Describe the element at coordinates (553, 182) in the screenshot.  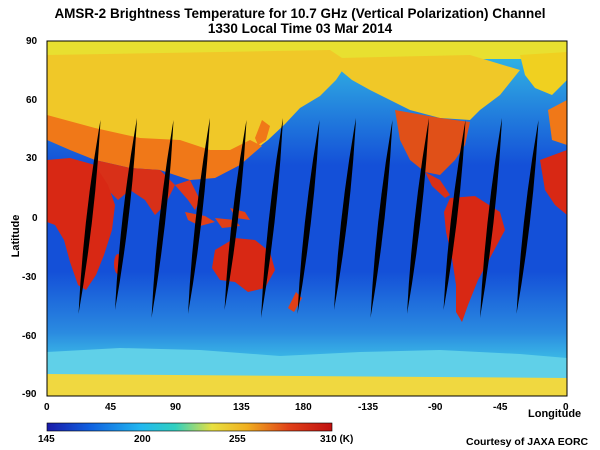
I see `west-africa-east-edge` at that location.